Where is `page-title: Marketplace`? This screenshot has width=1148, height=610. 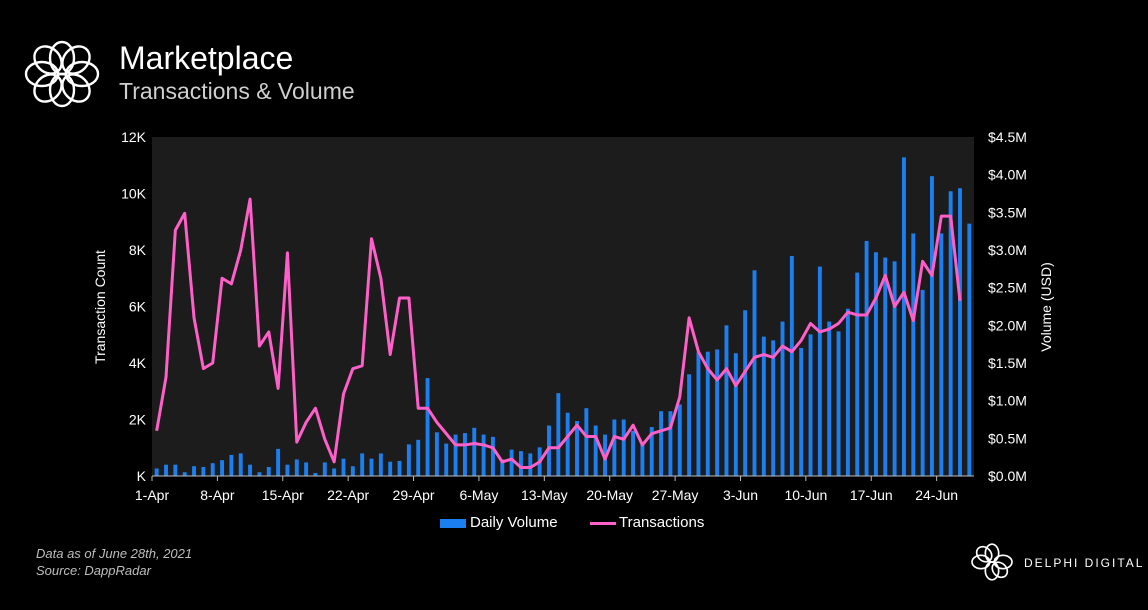 page-title: Marketplace is located at coordinates (206, 58).